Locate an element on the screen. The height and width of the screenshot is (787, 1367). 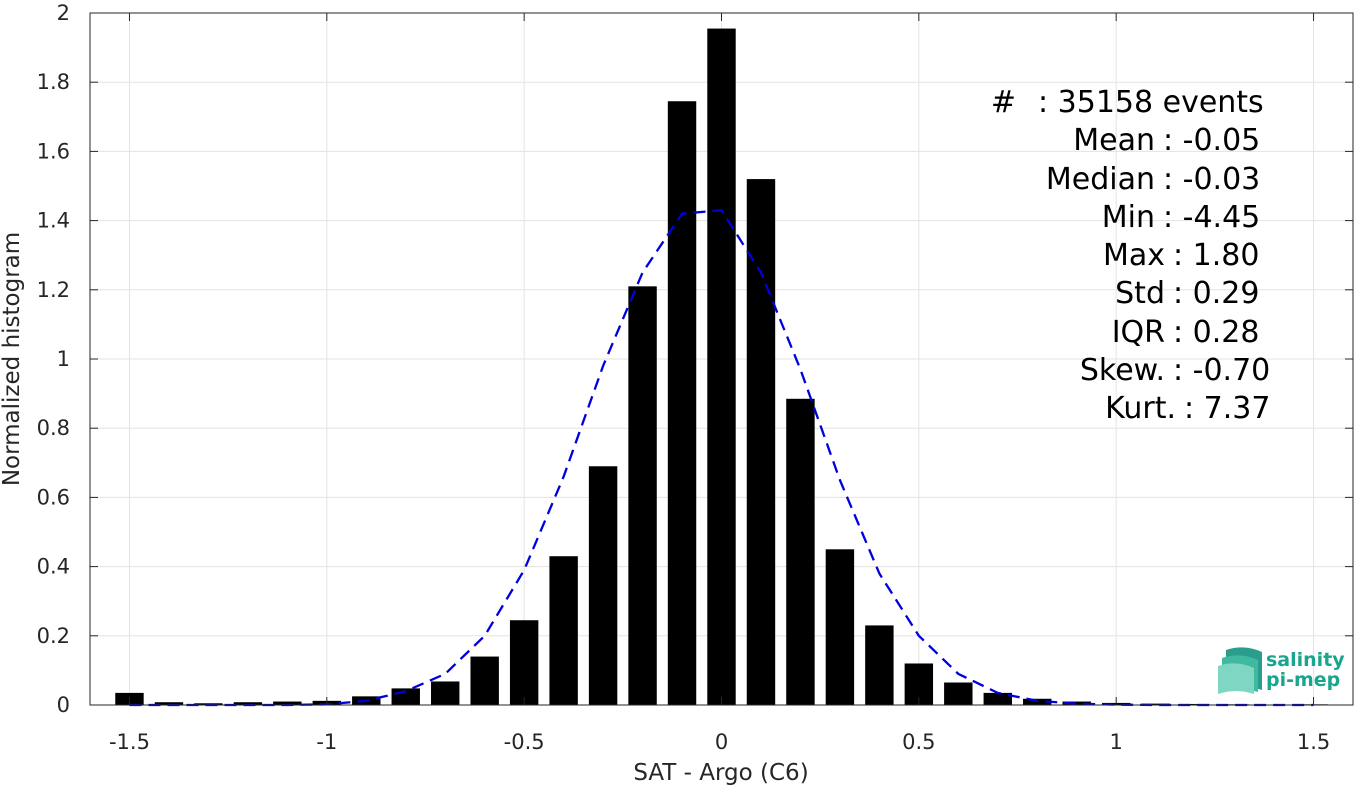
x-tick-label: 0 is located at coordinates (721, 742).